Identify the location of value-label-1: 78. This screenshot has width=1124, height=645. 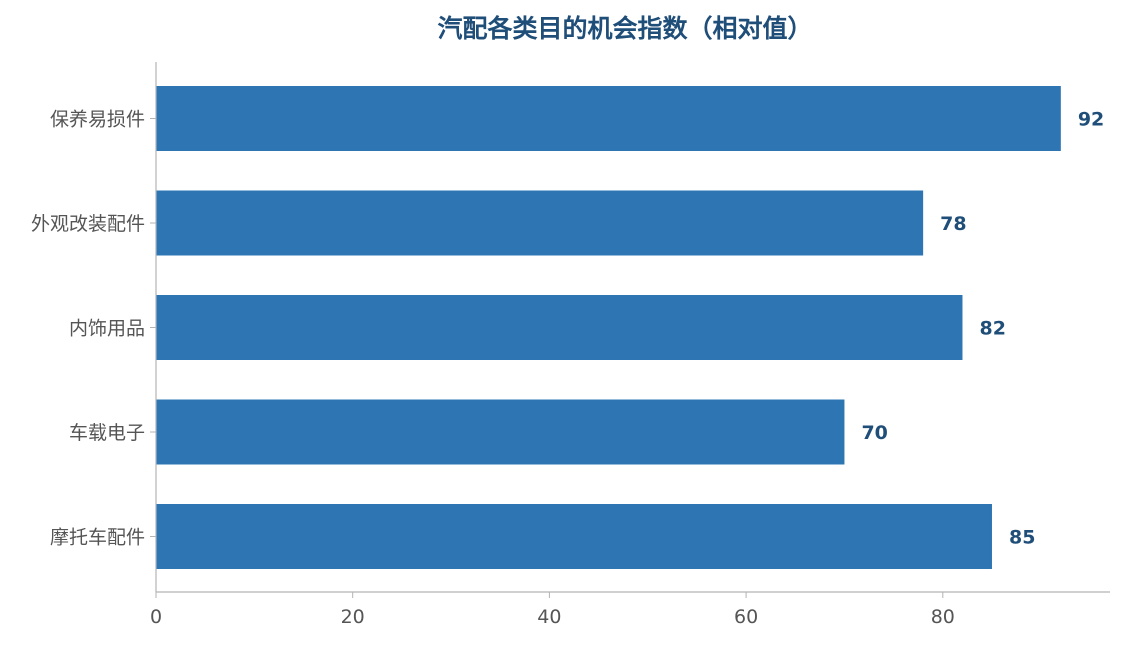
(953, 224).